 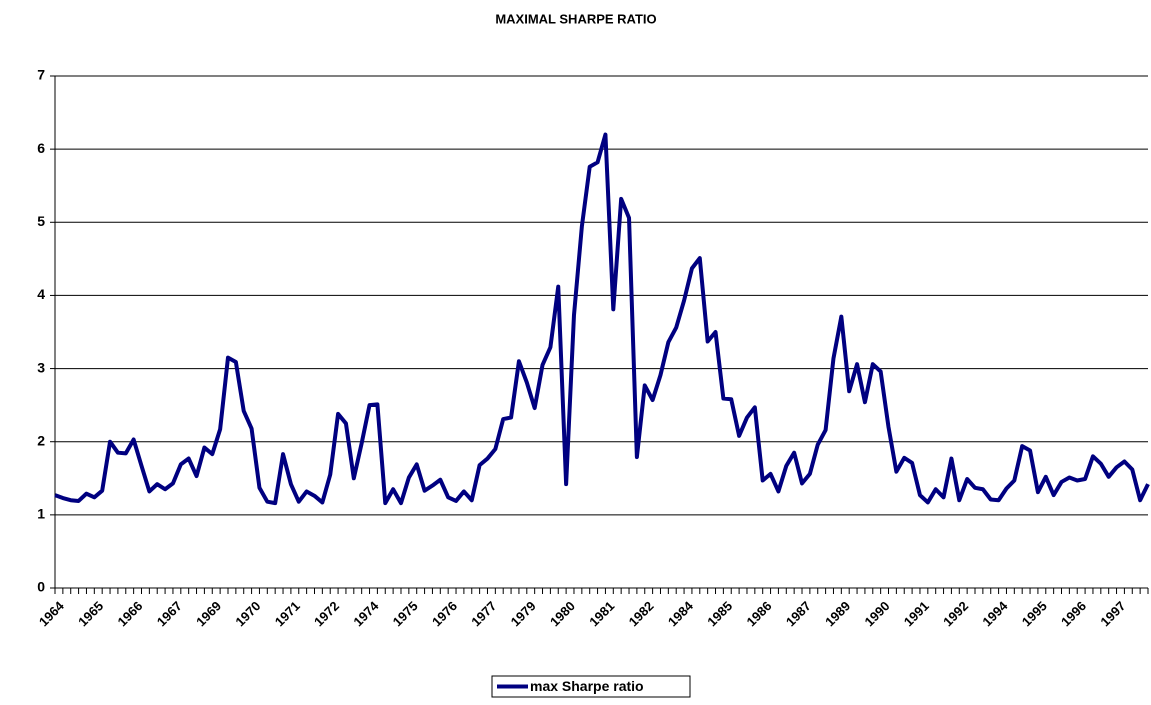 I want to click on x-tick-label: 1981, so click(x=601, y=613).